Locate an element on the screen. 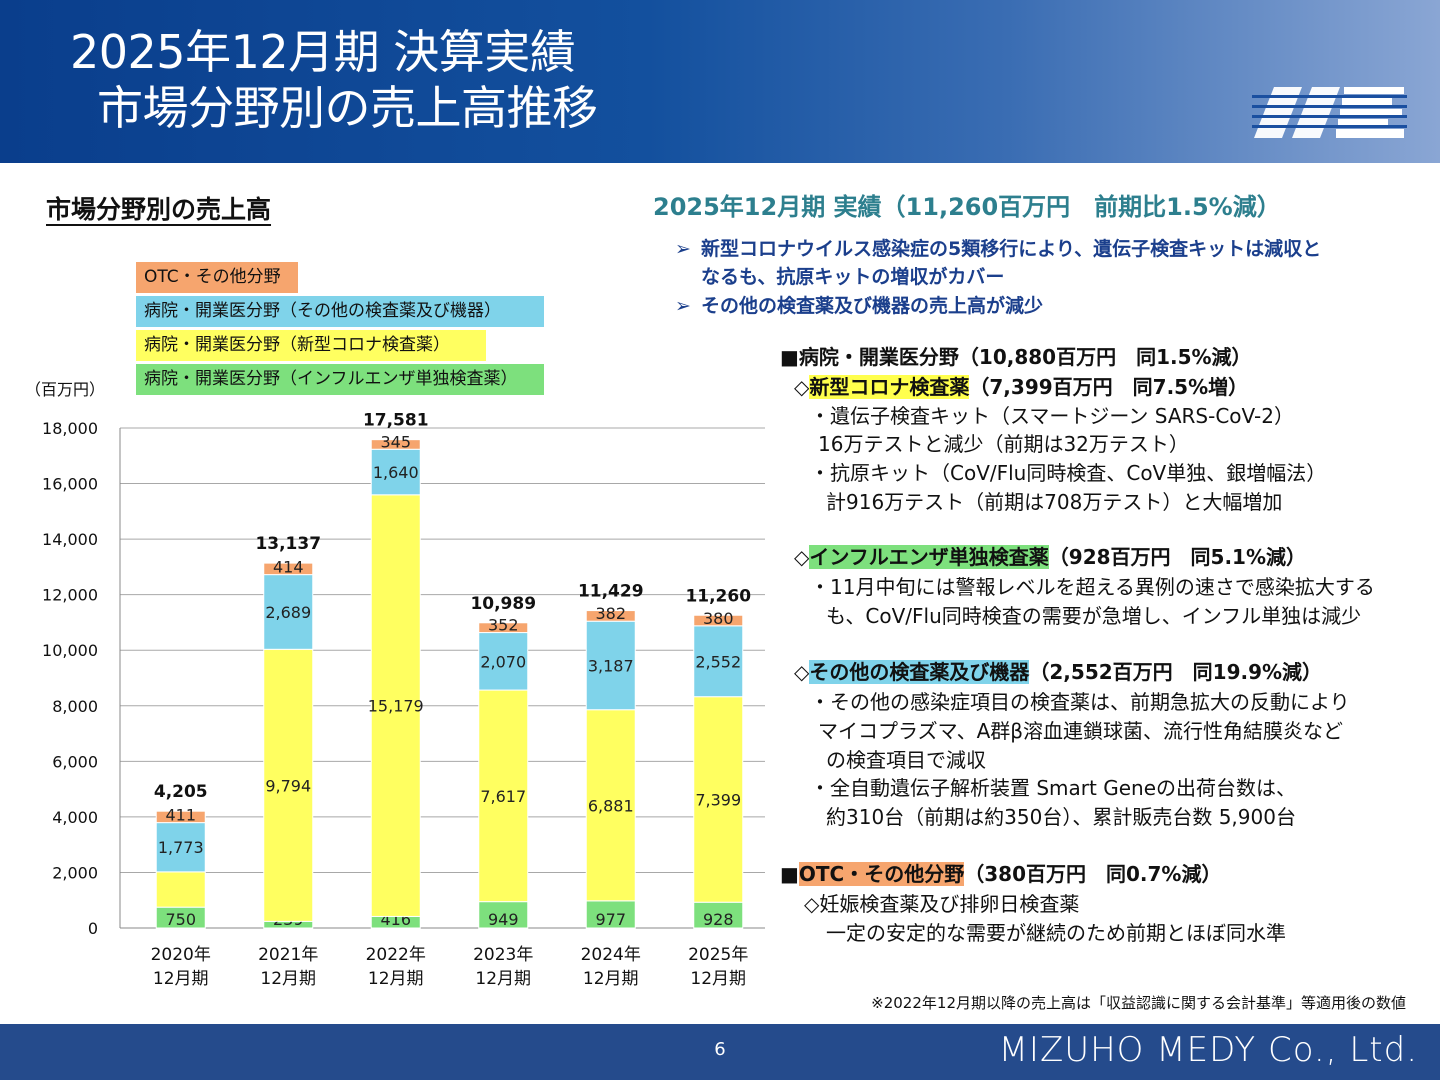  other-line-1: ・その他の感染症項目の検査薬は、前期急拡大の反動により is located at coordinates (1080, 702).